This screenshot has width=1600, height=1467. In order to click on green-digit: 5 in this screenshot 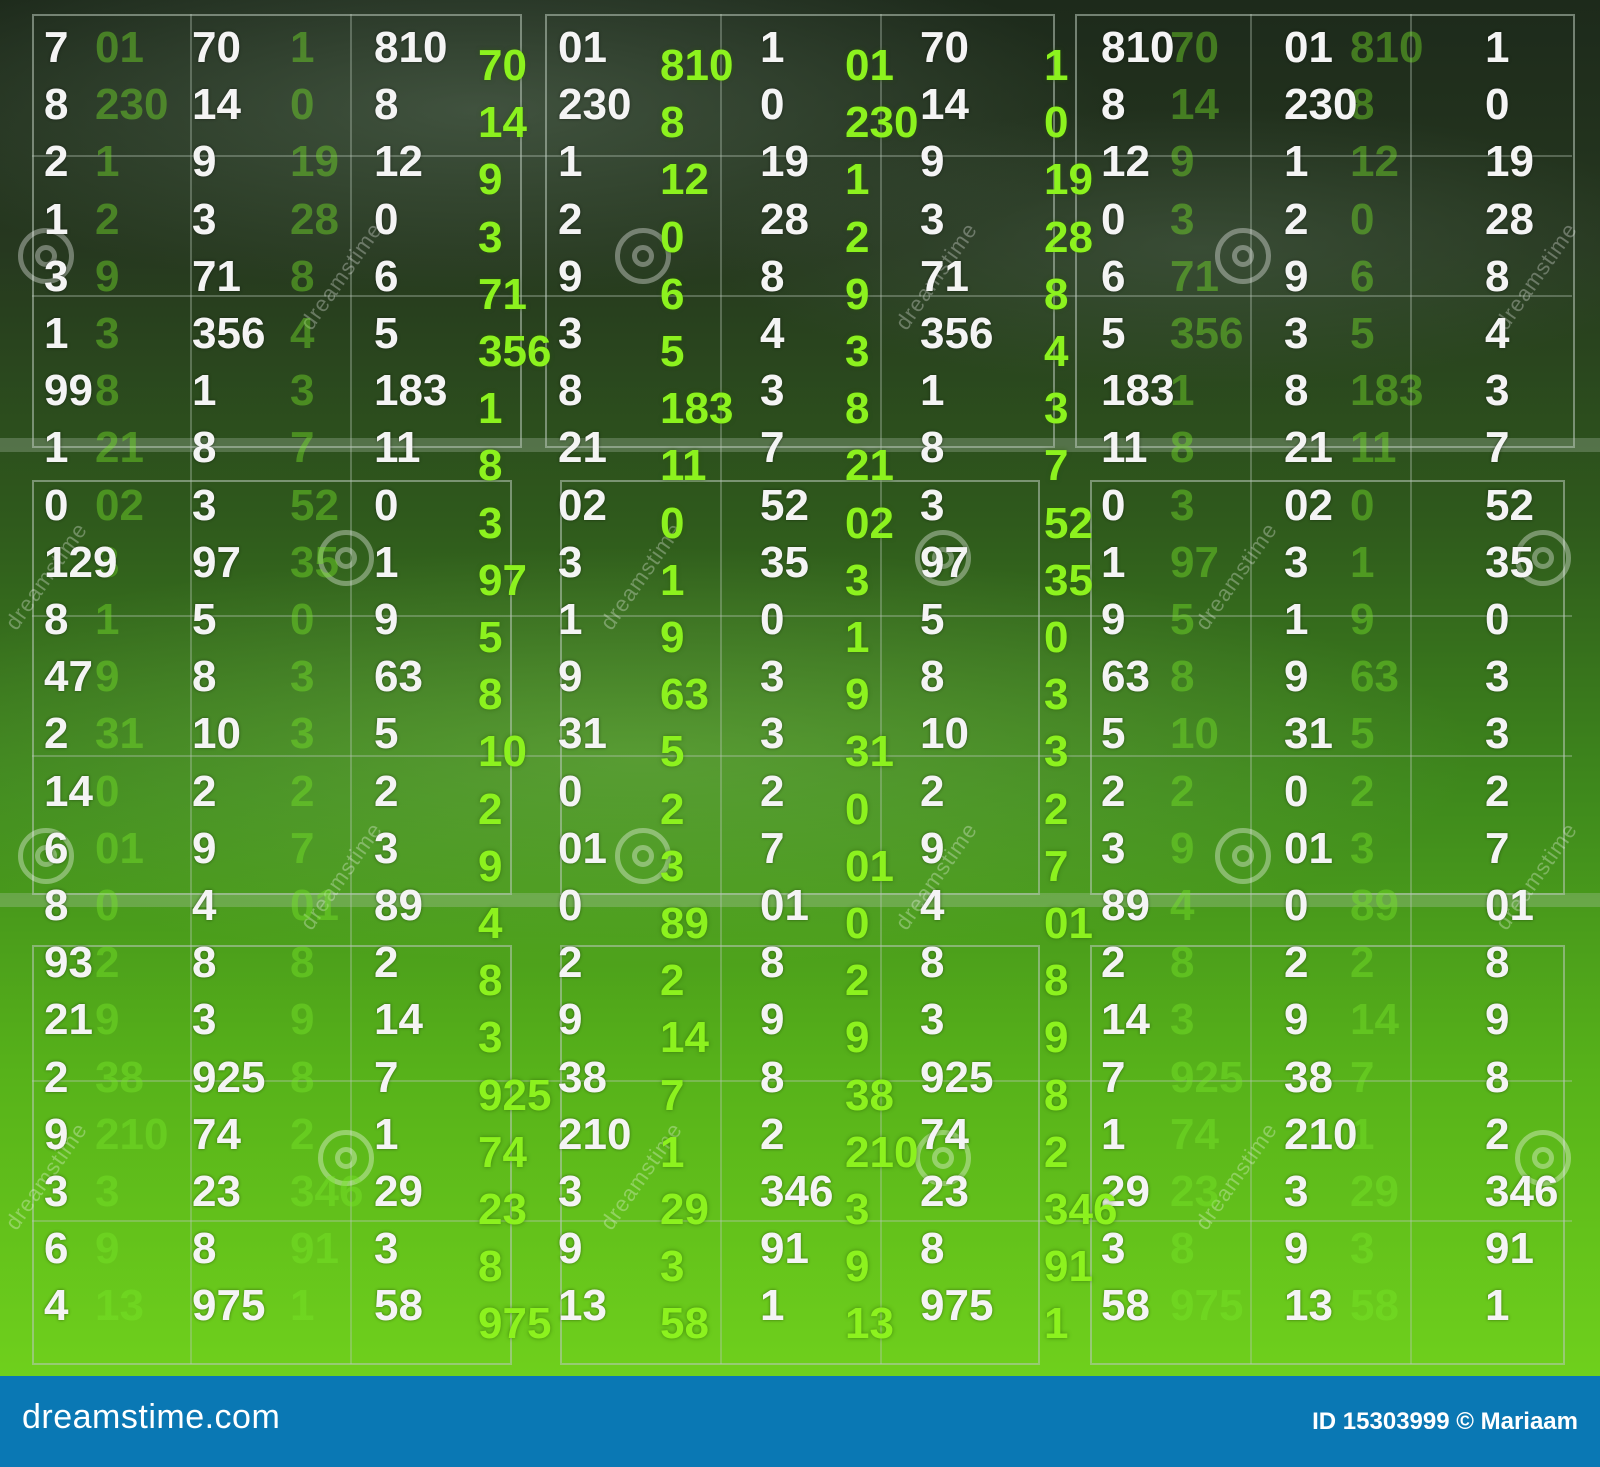, I will do `click(490, 637)`.